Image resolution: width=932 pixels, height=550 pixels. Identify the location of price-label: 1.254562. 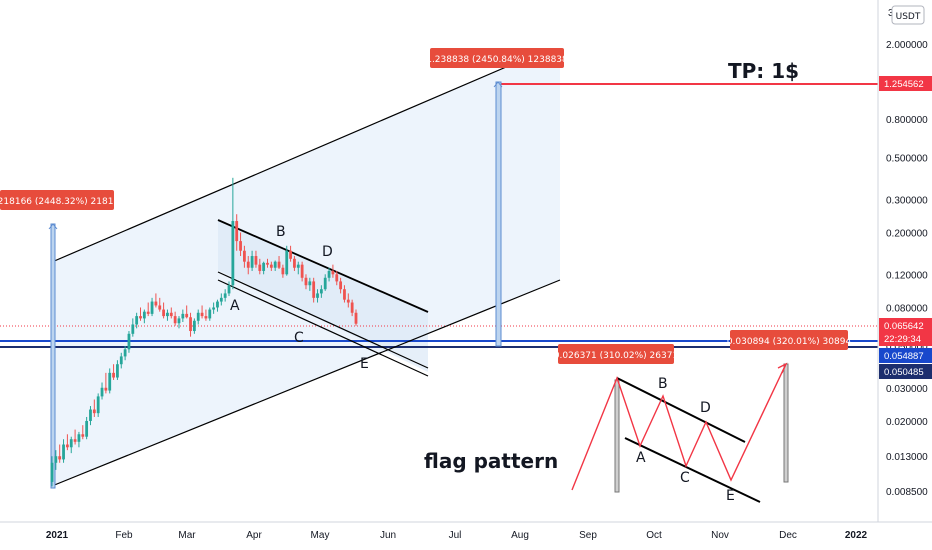
(905, 83).